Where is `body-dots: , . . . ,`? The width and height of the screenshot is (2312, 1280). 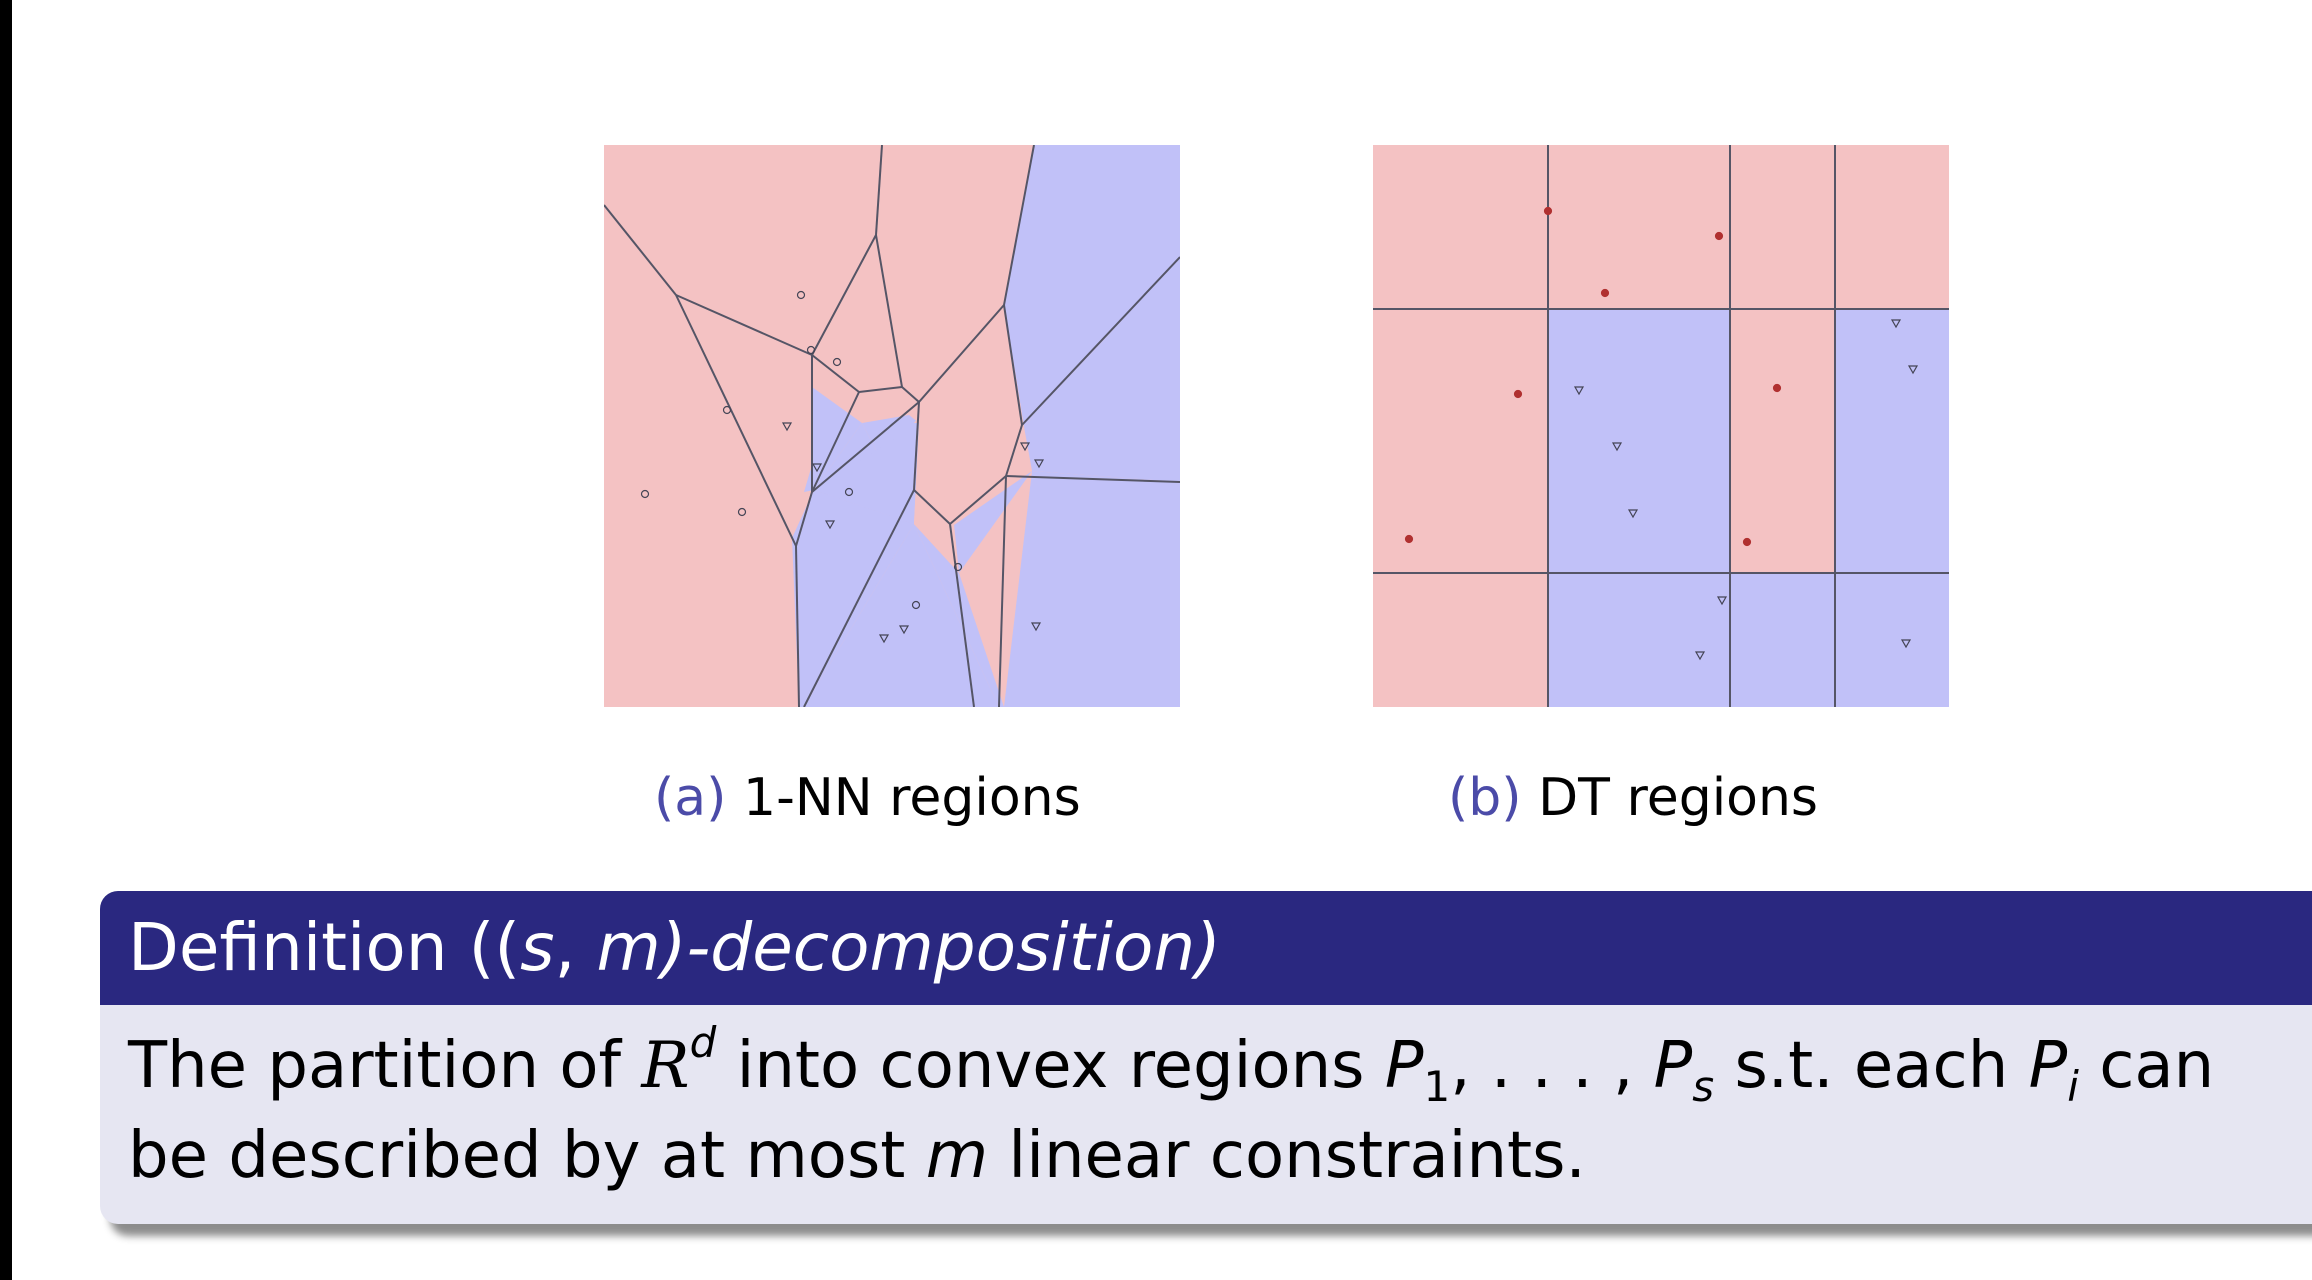 body-dots: , . . . , is located at coordinates (1552, 1066).